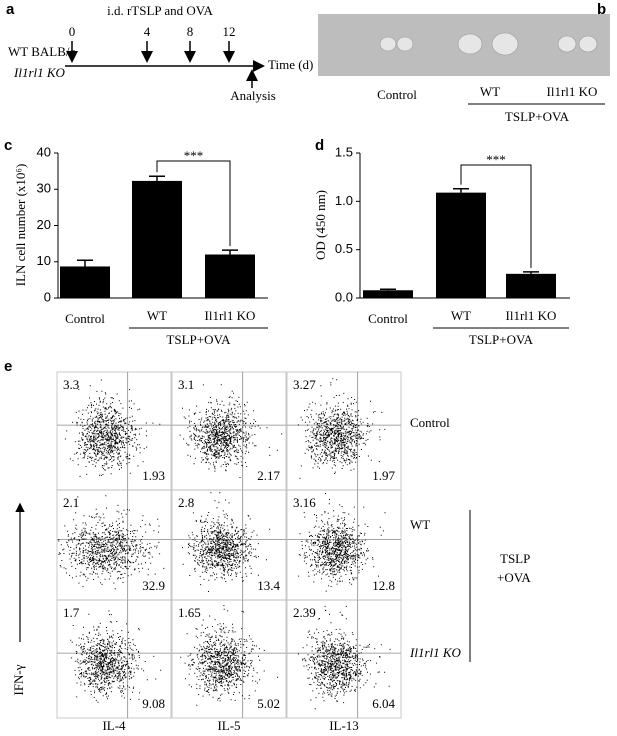  Describe the element at coordinates (383, 585) in the screenshot. I see `quadrant-value: 12.8` at that location.